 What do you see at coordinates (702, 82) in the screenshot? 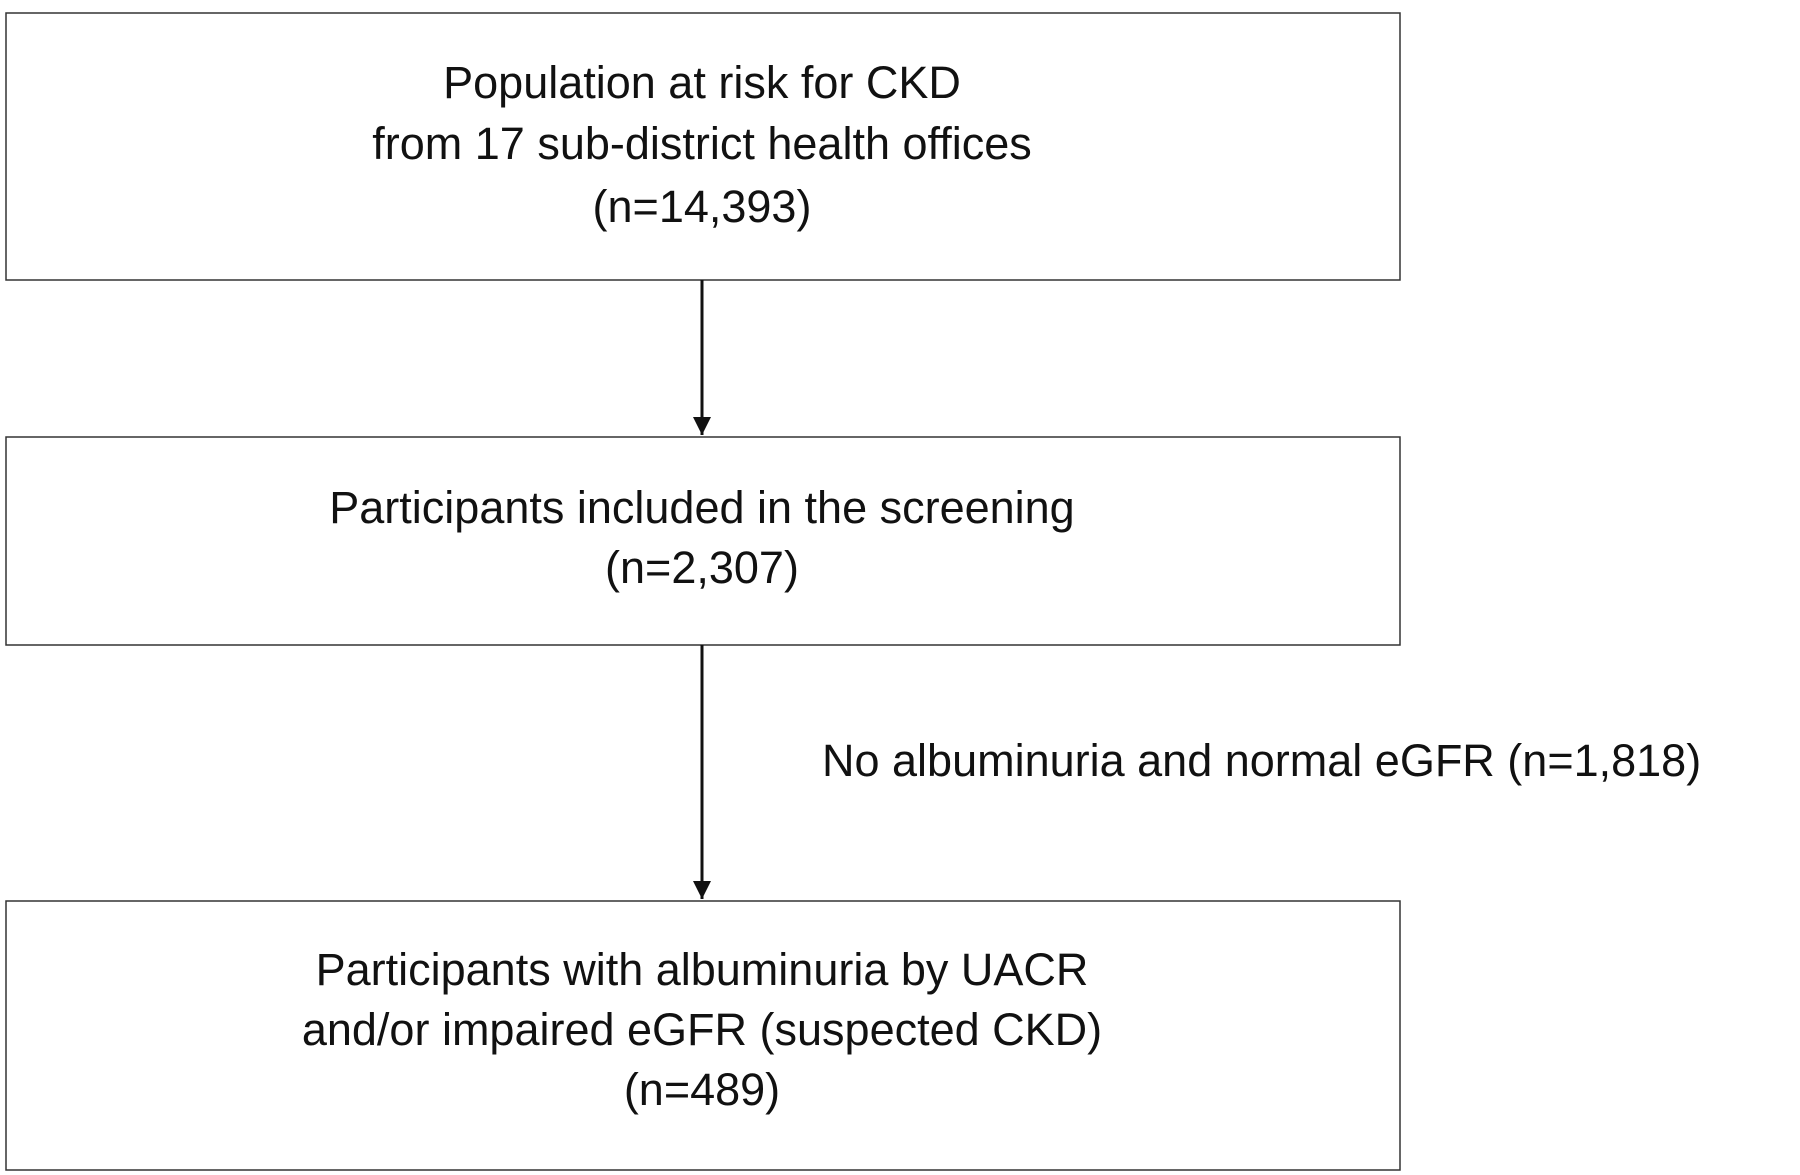
I see `node-text: Population at risk for CKD` at bounding box center [702, 82].